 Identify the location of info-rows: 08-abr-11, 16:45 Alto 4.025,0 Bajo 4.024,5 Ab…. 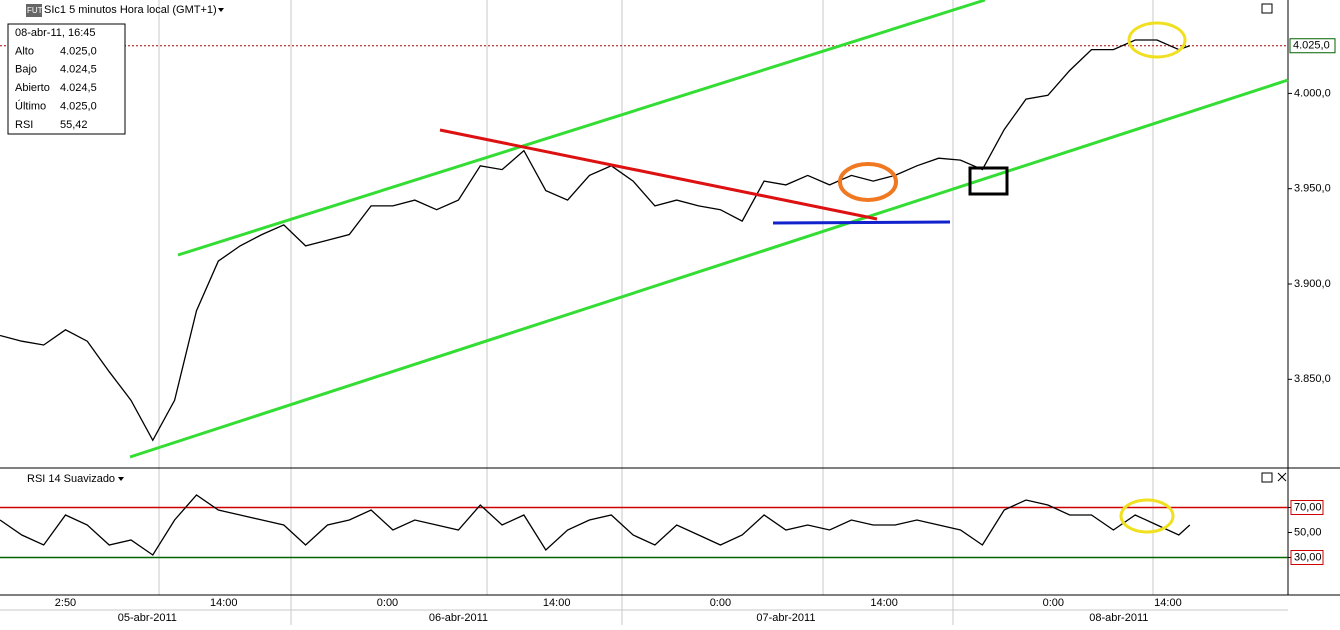
(56, 79).